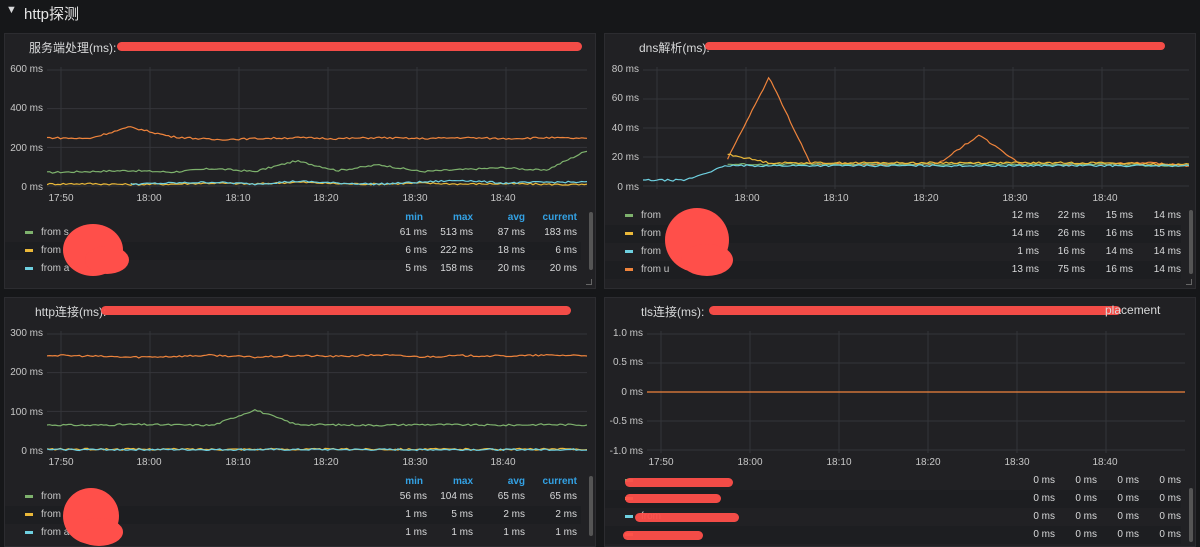 The width and height of the screenshot is (1200, 547). Describe the element at coordinates (416, 532) in the screenshot. I see `series-min: 1 ms` at that location.